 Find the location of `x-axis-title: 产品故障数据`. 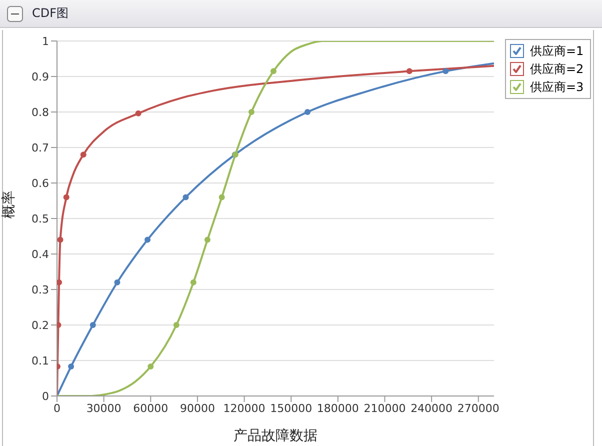

x-axis-title: 产品故障数据 is located at coordinates (276, 436).